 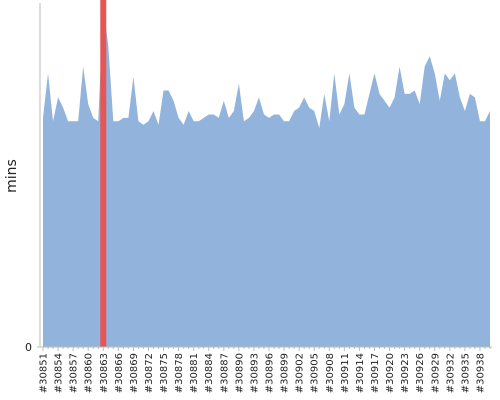 I want to click on x-tick-label: #30887, so click(x=224, y=373).